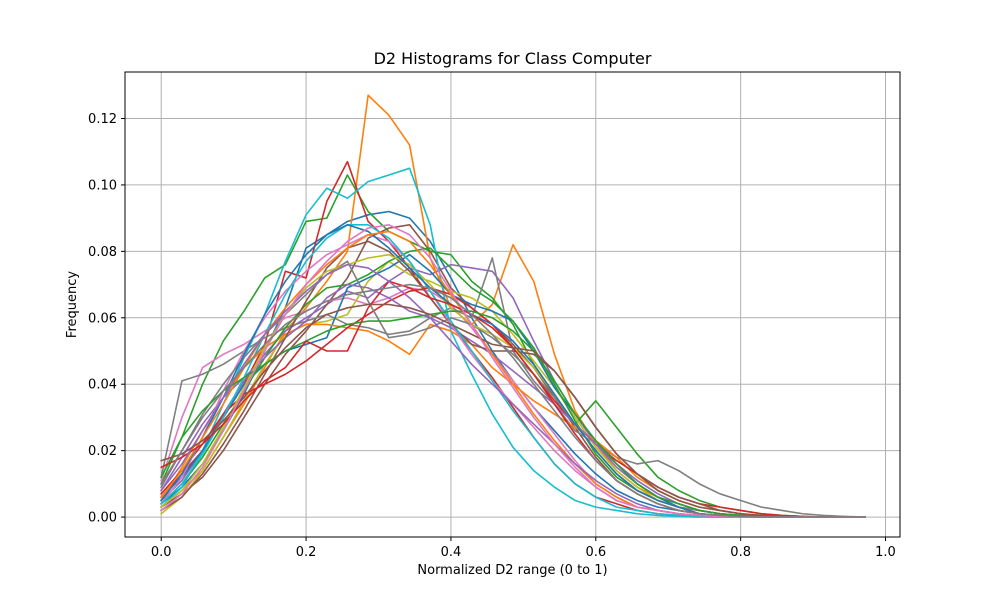 The width and height of the screenshot is (1000, 605). I want to click on y-tick-label: 0.06, so click(102, 318).